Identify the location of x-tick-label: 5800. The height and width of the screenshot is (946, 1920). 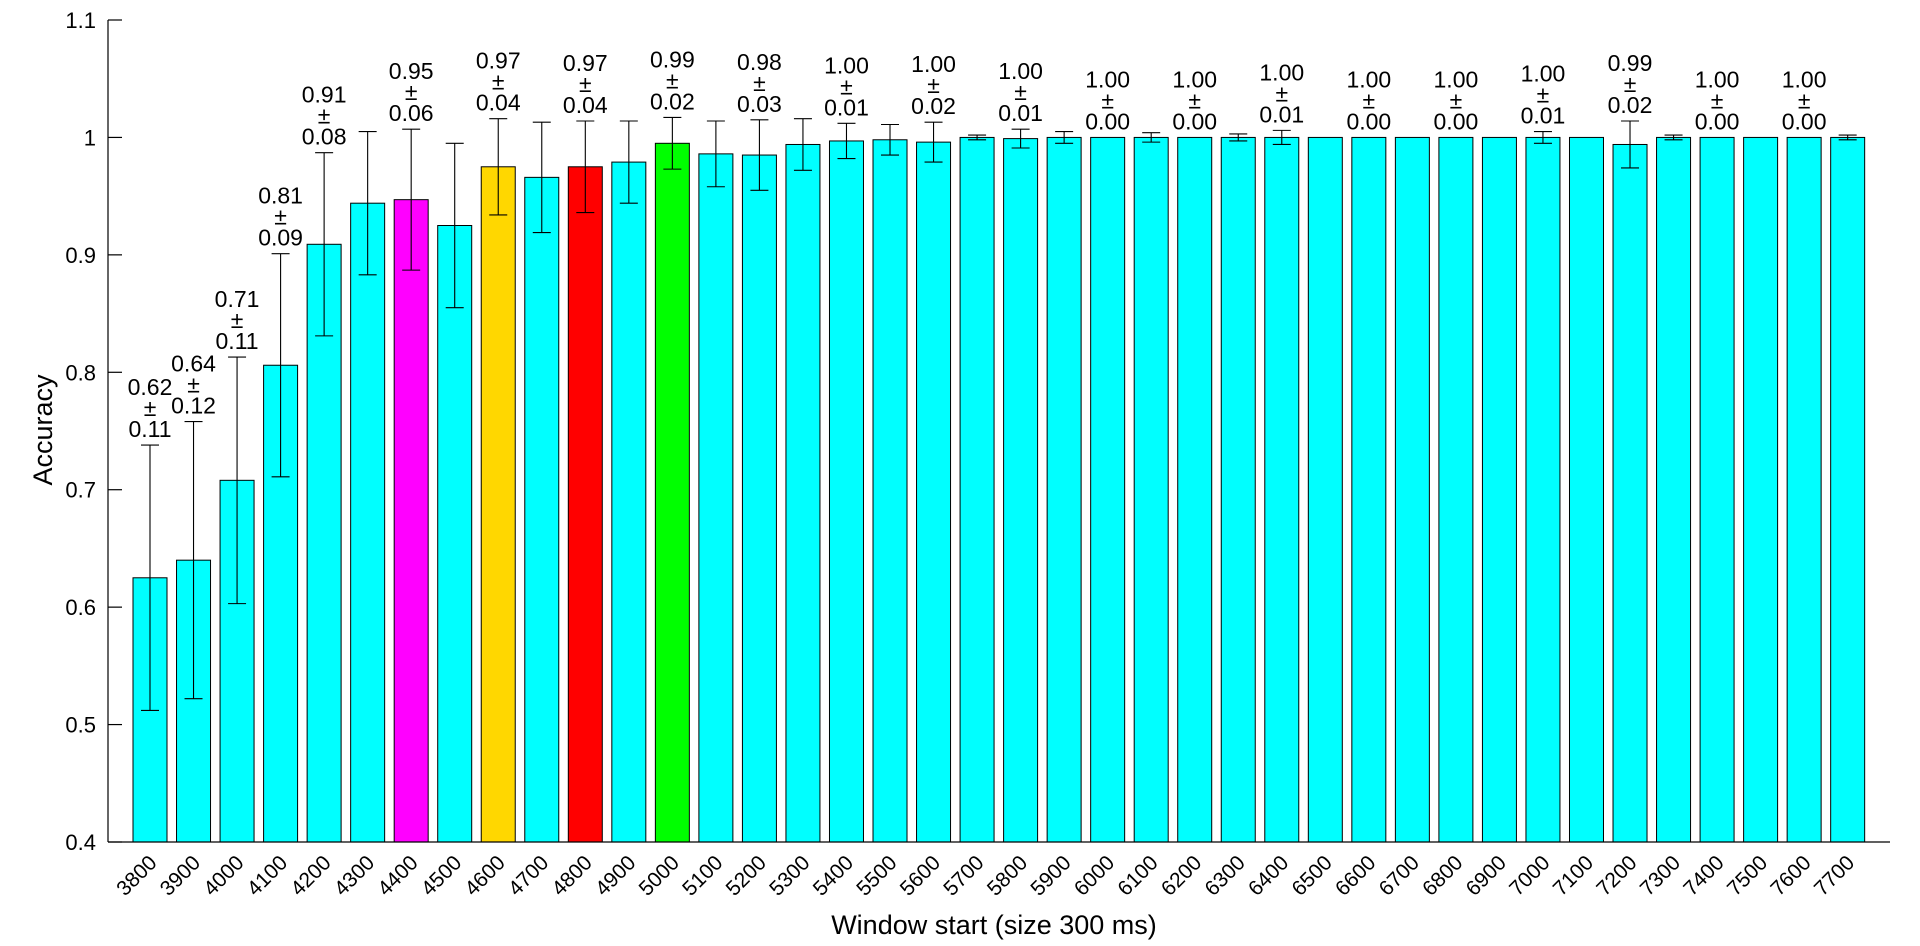
(1007, 875).